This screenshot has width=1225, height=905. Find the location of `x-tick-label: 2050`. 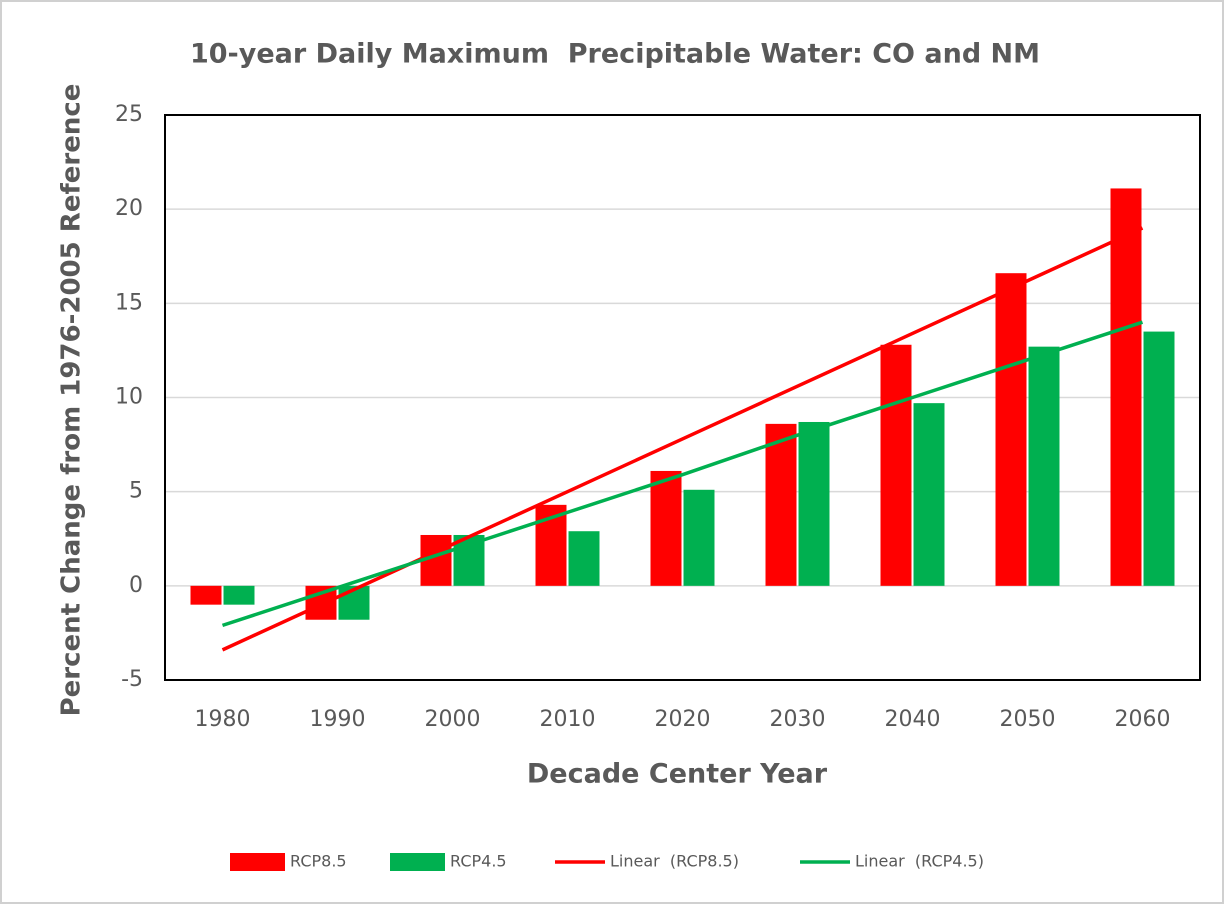

x-tick-label: 2050 is located at coordinates (1028, 719).